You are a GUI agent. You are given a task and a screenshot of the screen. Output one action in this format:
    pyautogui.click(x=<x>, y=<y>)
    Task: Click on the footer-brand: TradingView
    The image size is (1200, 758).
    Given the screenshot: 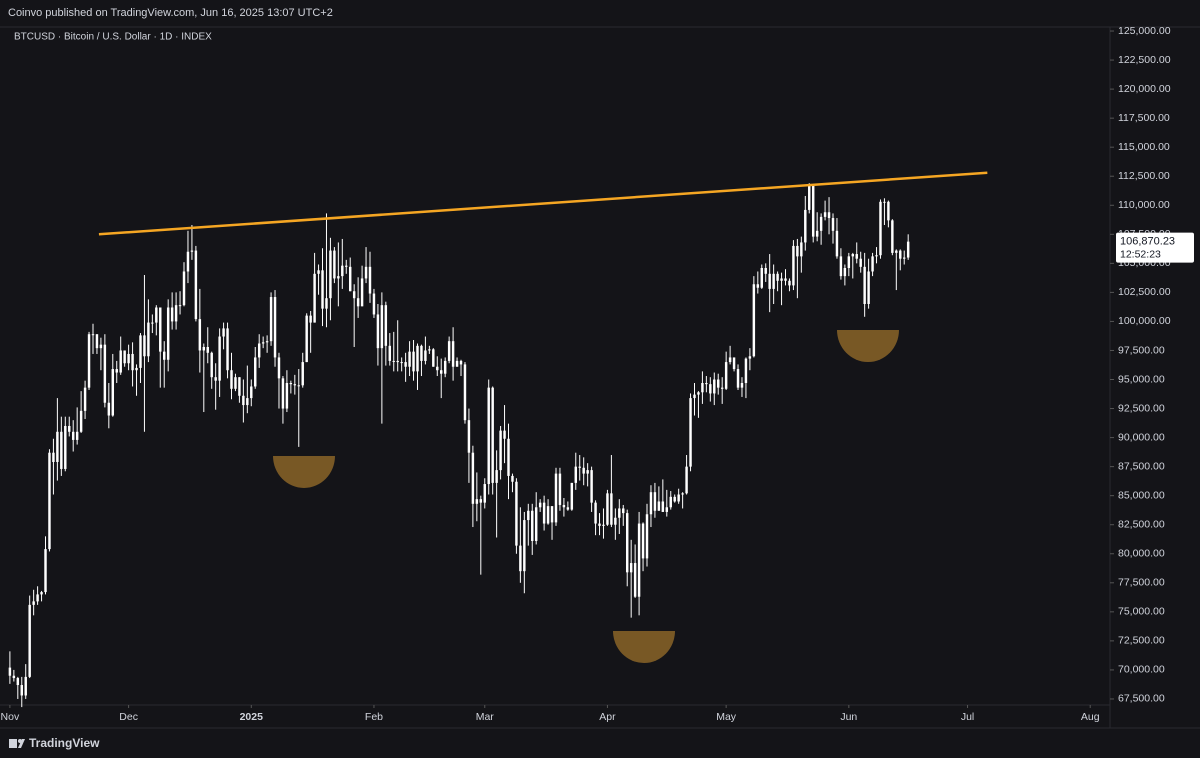 What is the action you would take?
    pyautogui.click(x=64, y=743)
    